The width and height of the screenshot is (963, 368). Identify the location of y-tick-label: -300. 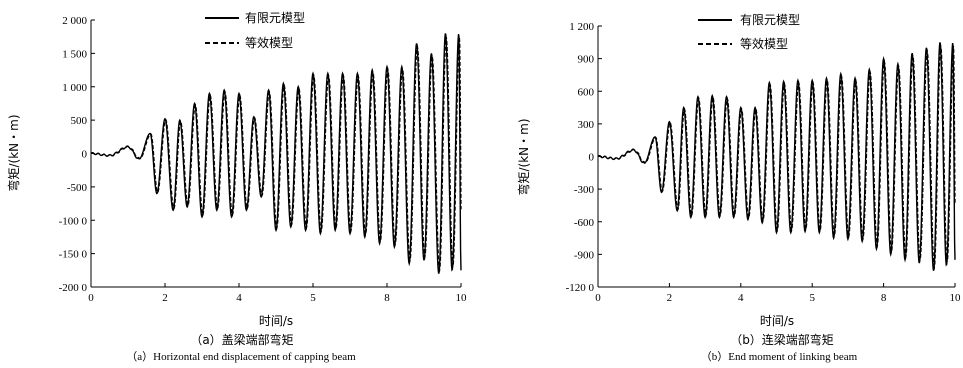
(584, 190).